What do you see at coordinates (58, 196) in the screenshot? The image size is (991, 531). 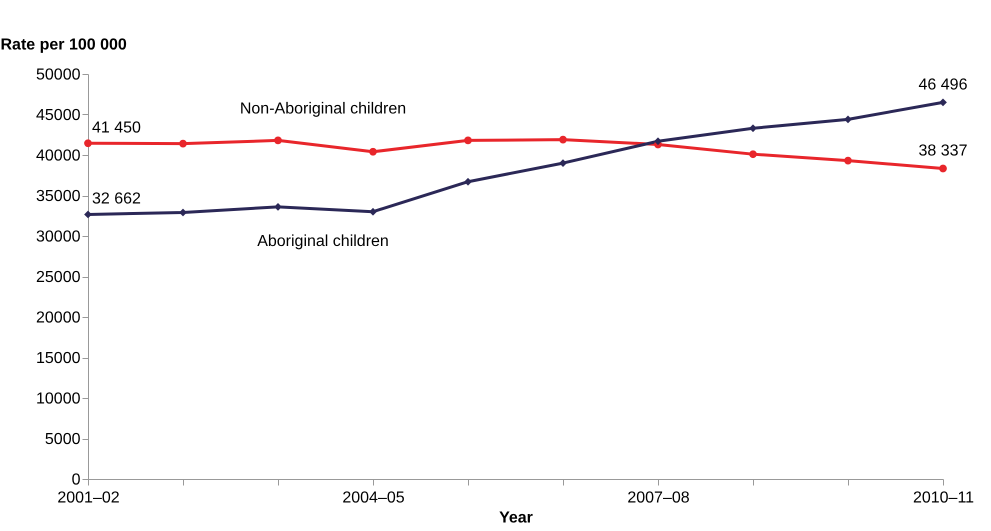 I see `y-tick-label: 35000` at bounding box center [58, 196].